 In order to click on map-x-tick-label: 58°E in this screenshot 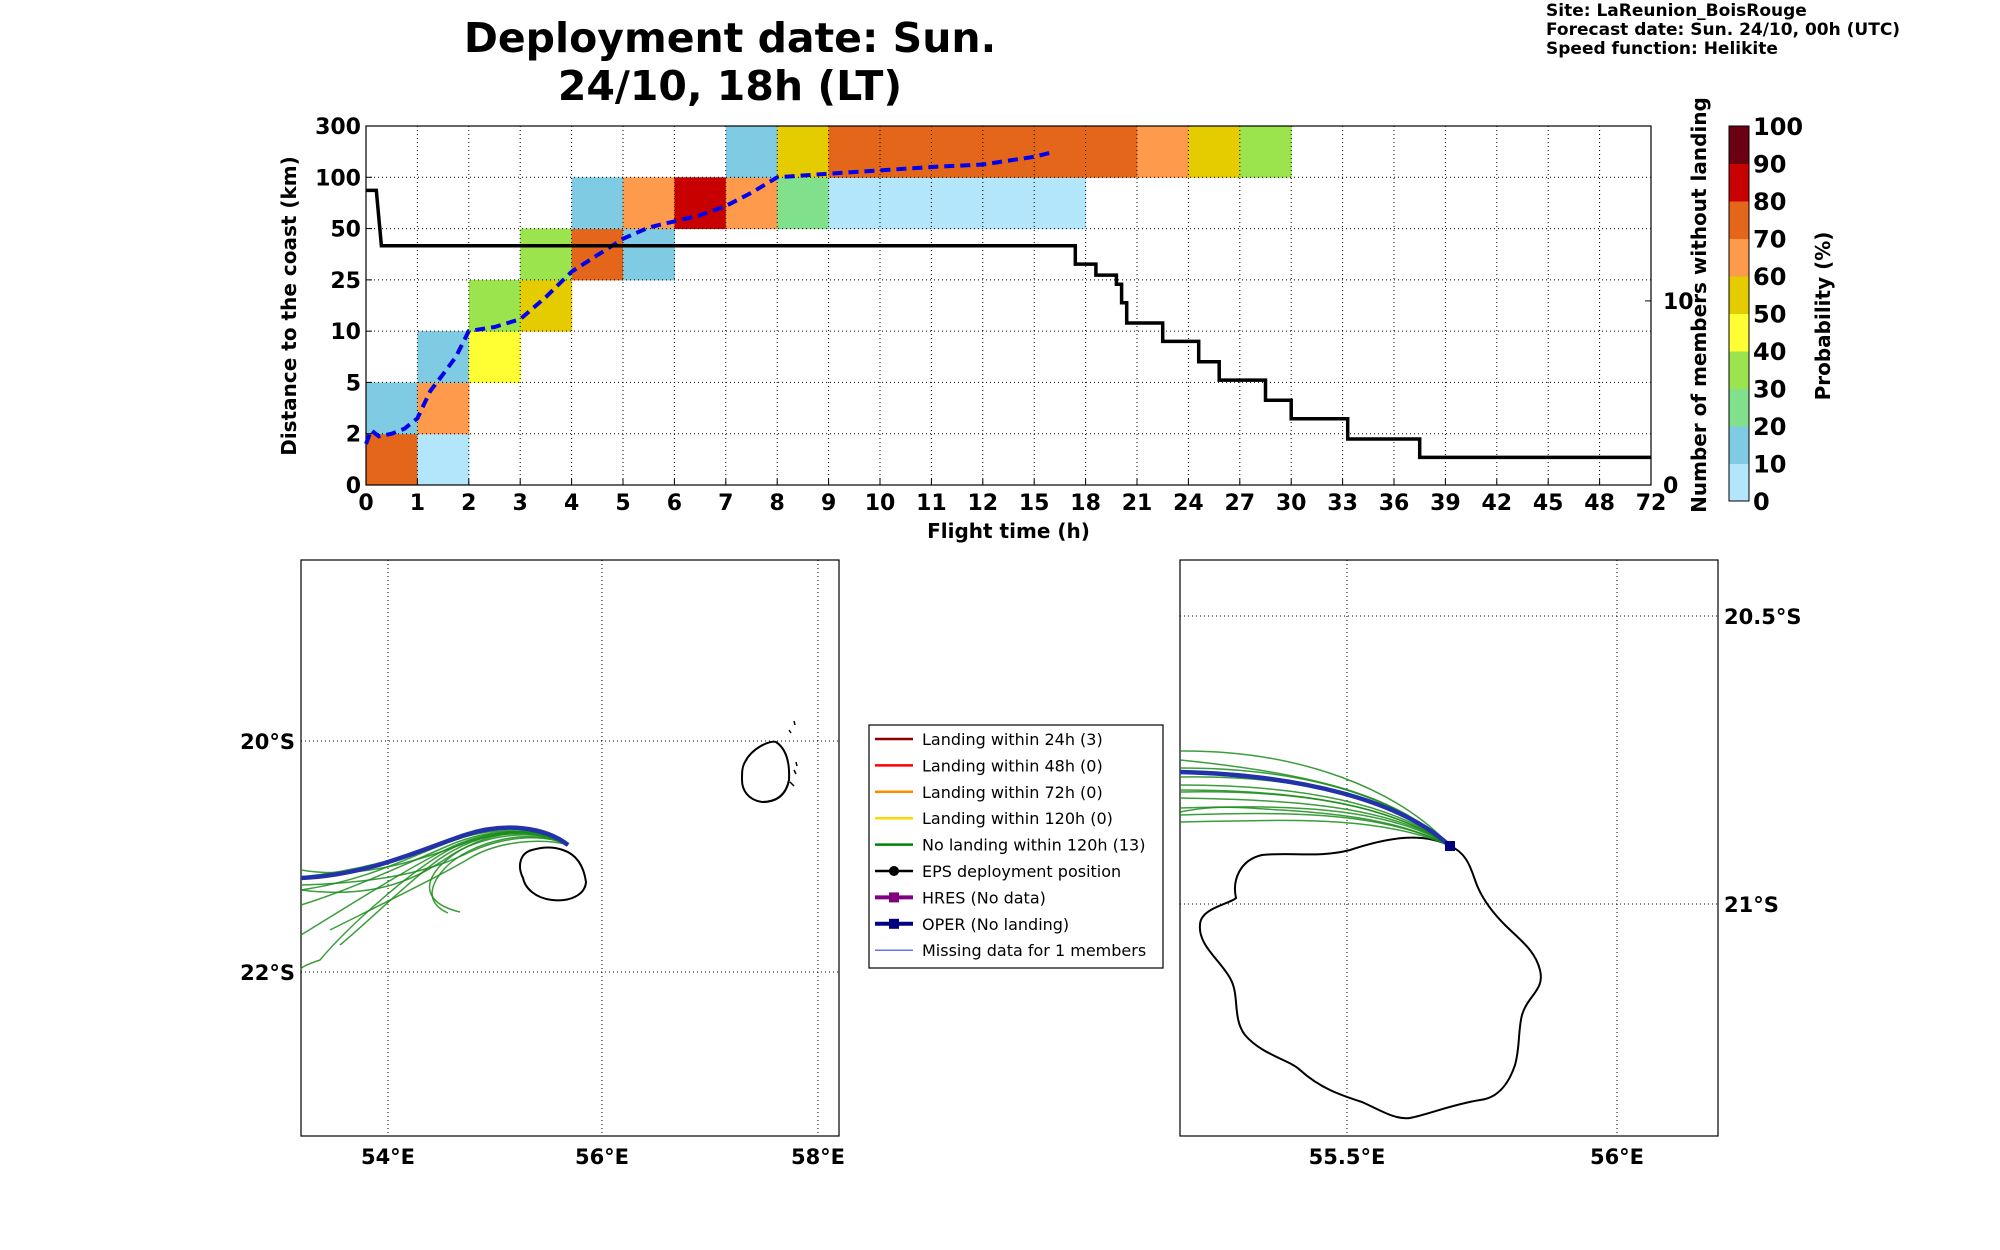, I will do `click(818, 1157)`.